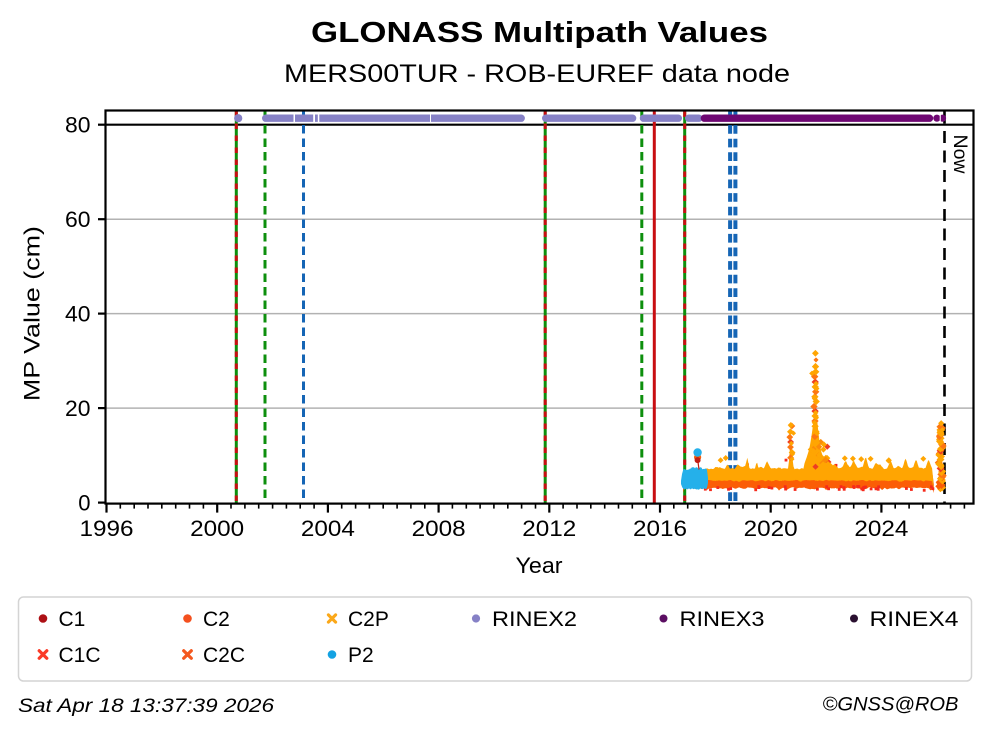 This screenshot has height=734, width=992. What do you see at coordinates (914, 619) in the screenshot?
I see `svg-text: RINEX4` at bounding box center [914, 619].